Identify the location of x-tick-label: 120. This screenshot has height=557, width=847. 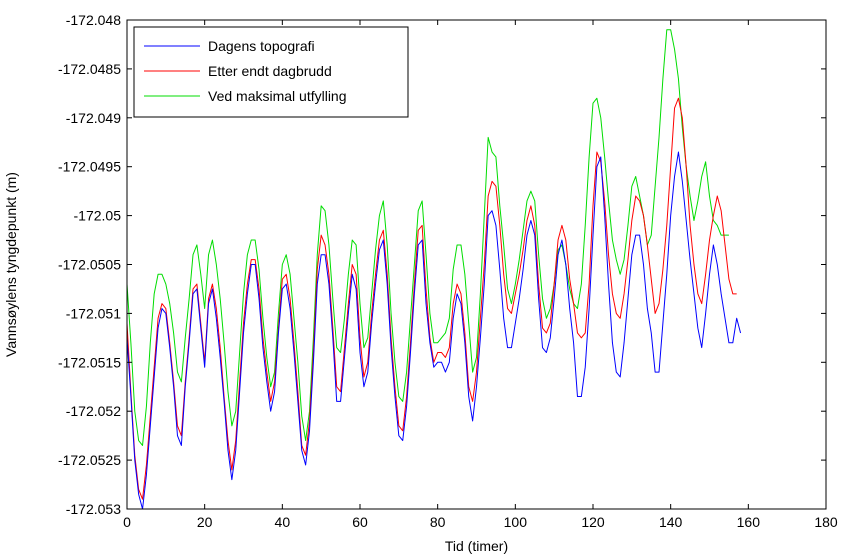
(593, 522).